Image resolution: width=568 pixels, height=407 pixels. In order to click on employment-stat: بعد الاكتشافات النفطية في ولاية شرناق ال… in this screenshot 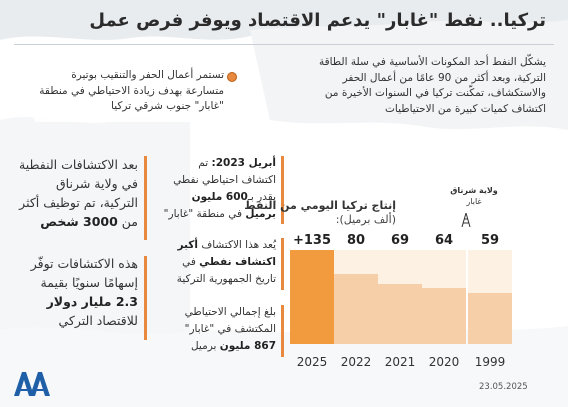, I will do `click(78, 193)`.